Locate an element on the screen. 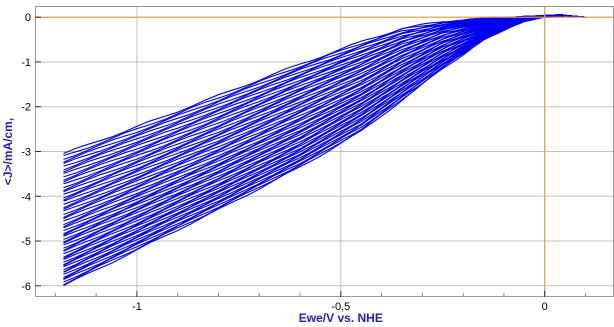  y-tick-label: -2 is located at coordinates (26, 108).